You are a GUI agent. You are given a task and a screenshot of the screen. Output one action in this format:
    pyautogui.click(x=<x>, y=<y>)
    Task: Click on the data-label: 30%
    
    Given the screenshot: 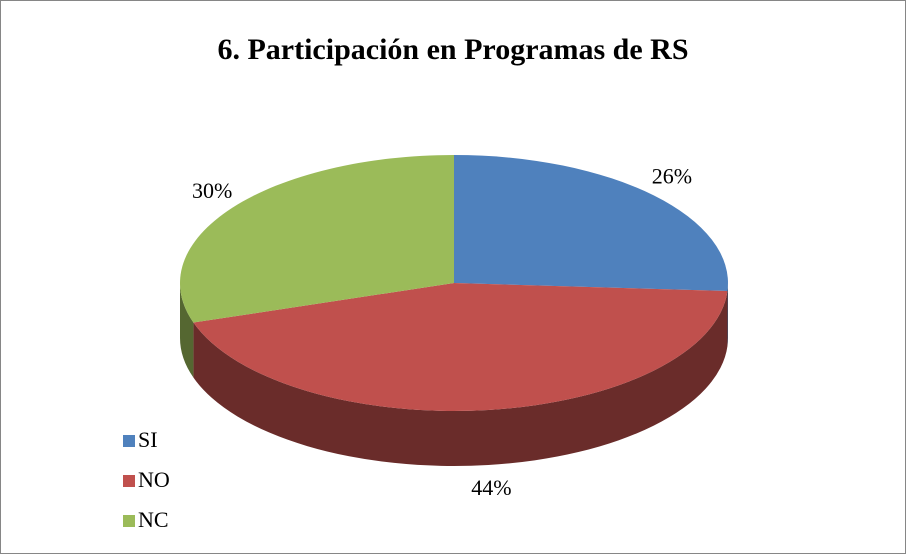 What is the action you would take?
    pyautogui.click(x=212, y=190)
    